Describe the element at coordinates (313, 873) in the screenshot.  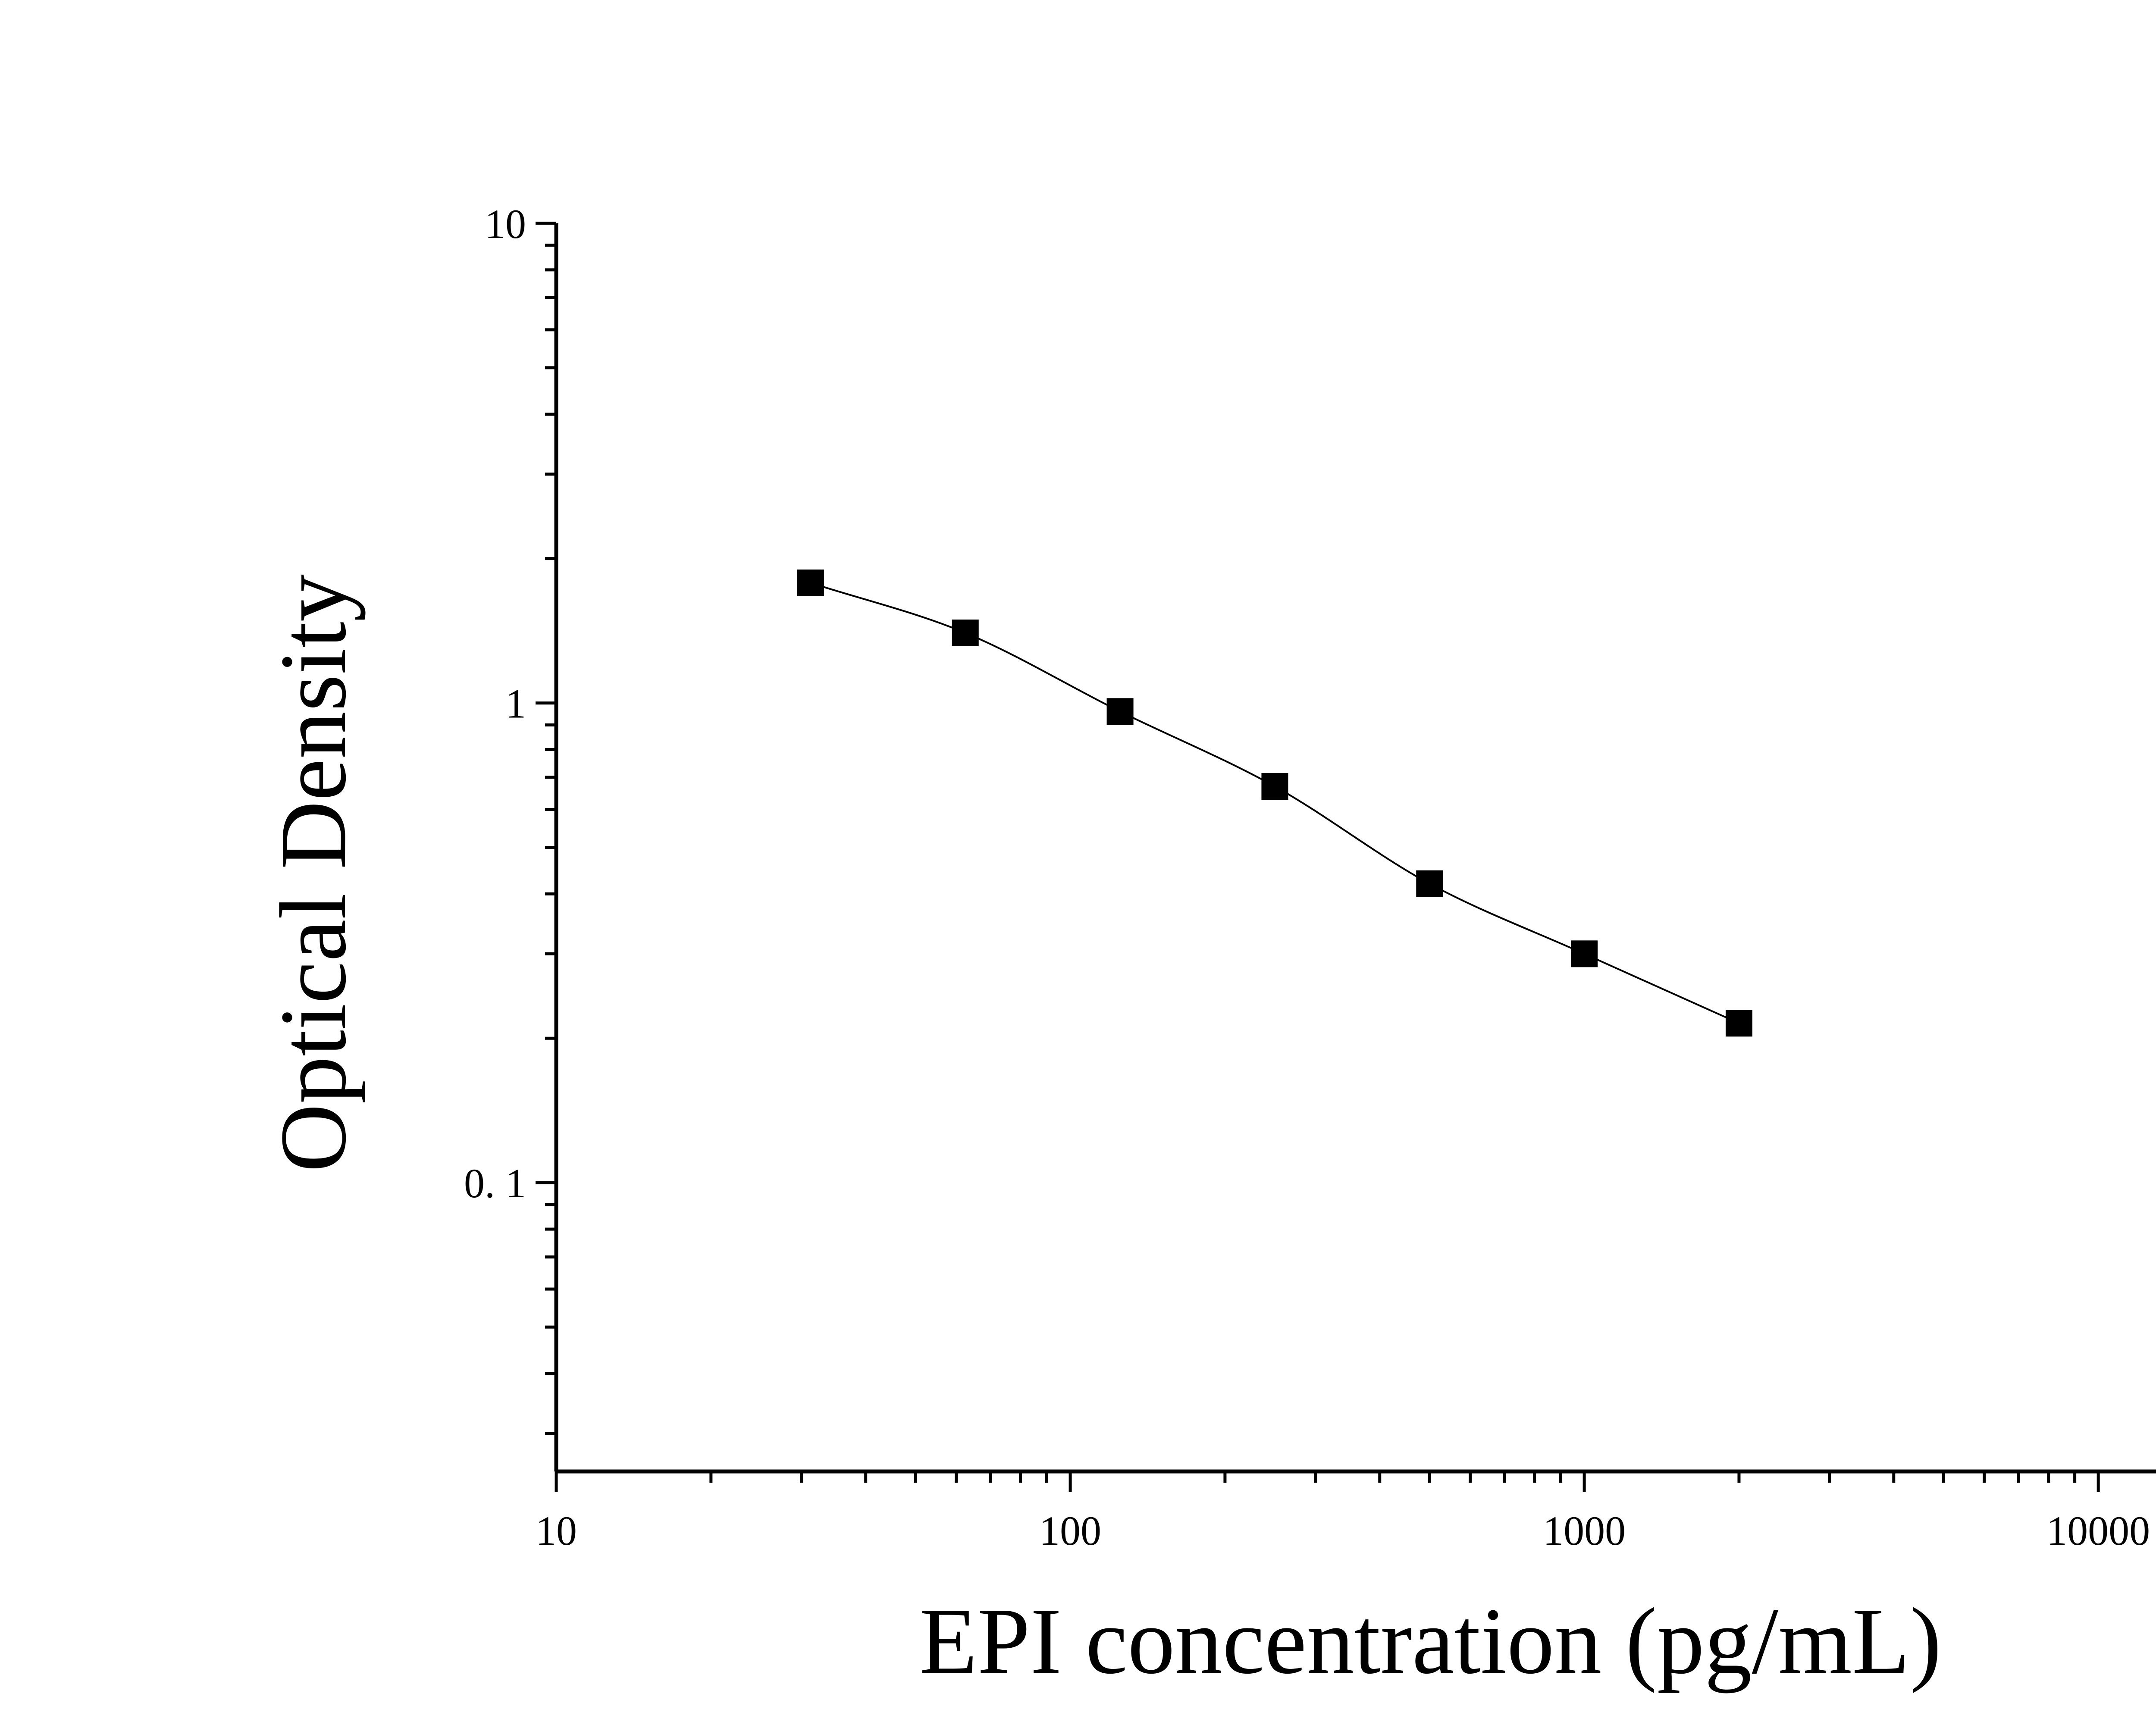
I see `y-axis-title: Optical Density` at that location.